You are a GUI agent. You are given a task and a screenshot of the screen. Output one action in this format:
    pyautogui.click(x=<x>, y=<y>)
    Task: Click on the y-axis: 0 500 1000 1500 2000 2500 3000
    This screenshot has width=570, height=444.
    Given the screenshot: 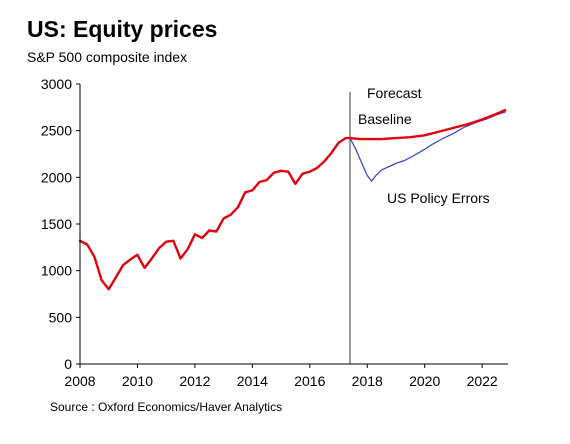 What is the action you would take?
    pyautogui.click(x=60, y=224)
    